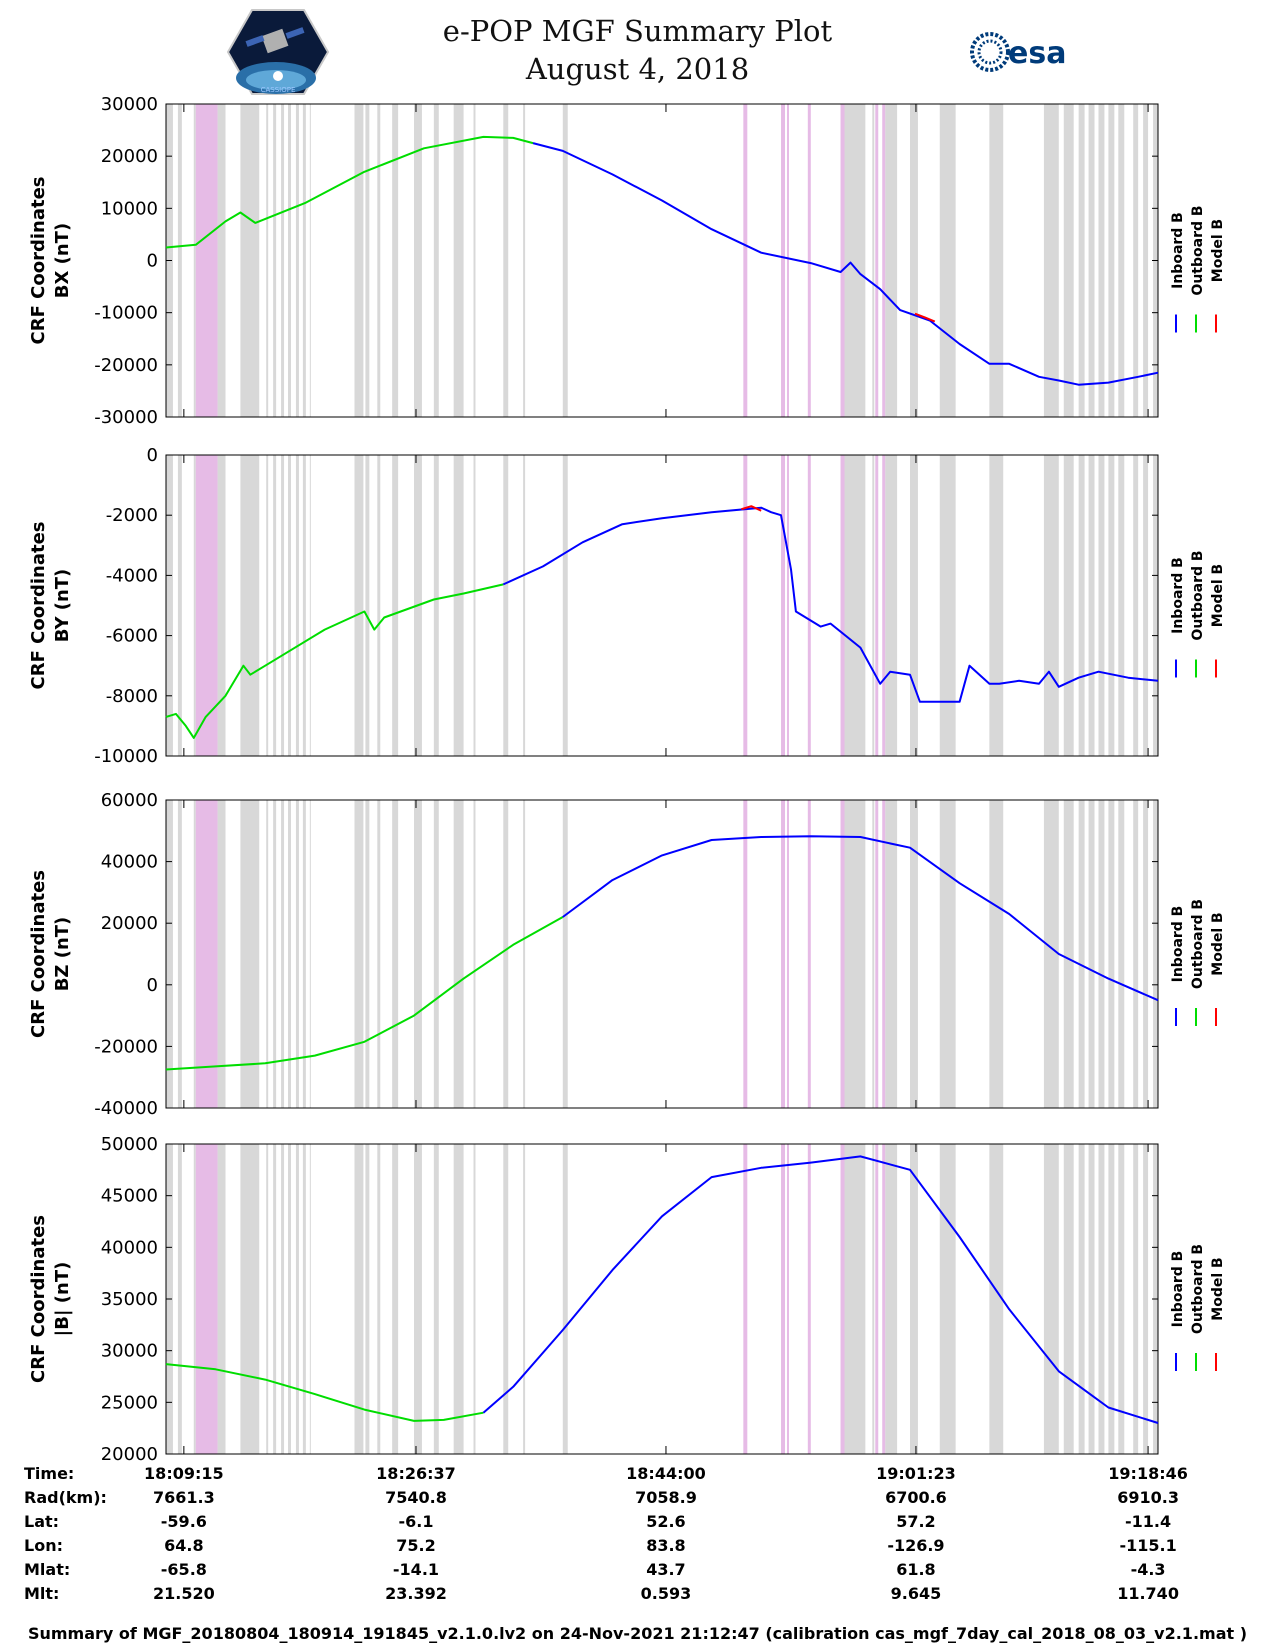 The image size is (1275, 1650). What do you see at coordinates (129, 800) in the screenshot?
I see `y-tick-label: 60000` at bounding box center [129, 800].